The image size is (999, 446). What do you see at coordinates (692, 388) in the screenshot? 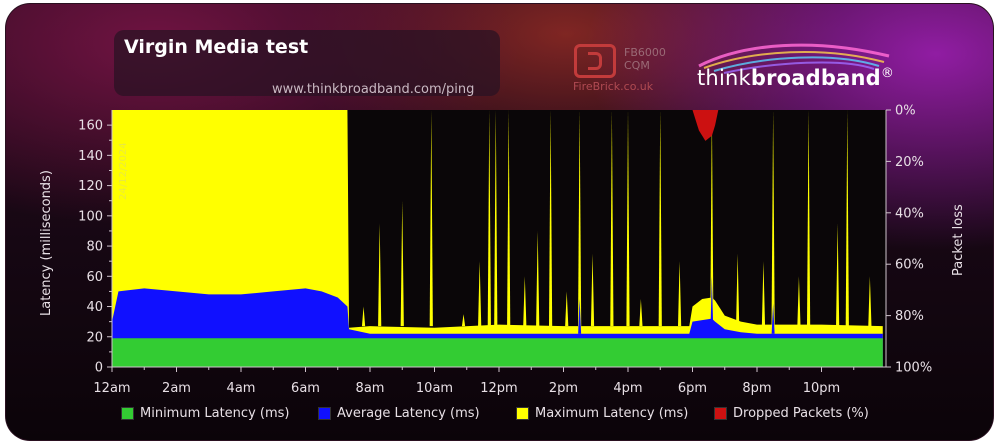
I see `x-tick-label: 6pm` at bounding box center [692, 388].